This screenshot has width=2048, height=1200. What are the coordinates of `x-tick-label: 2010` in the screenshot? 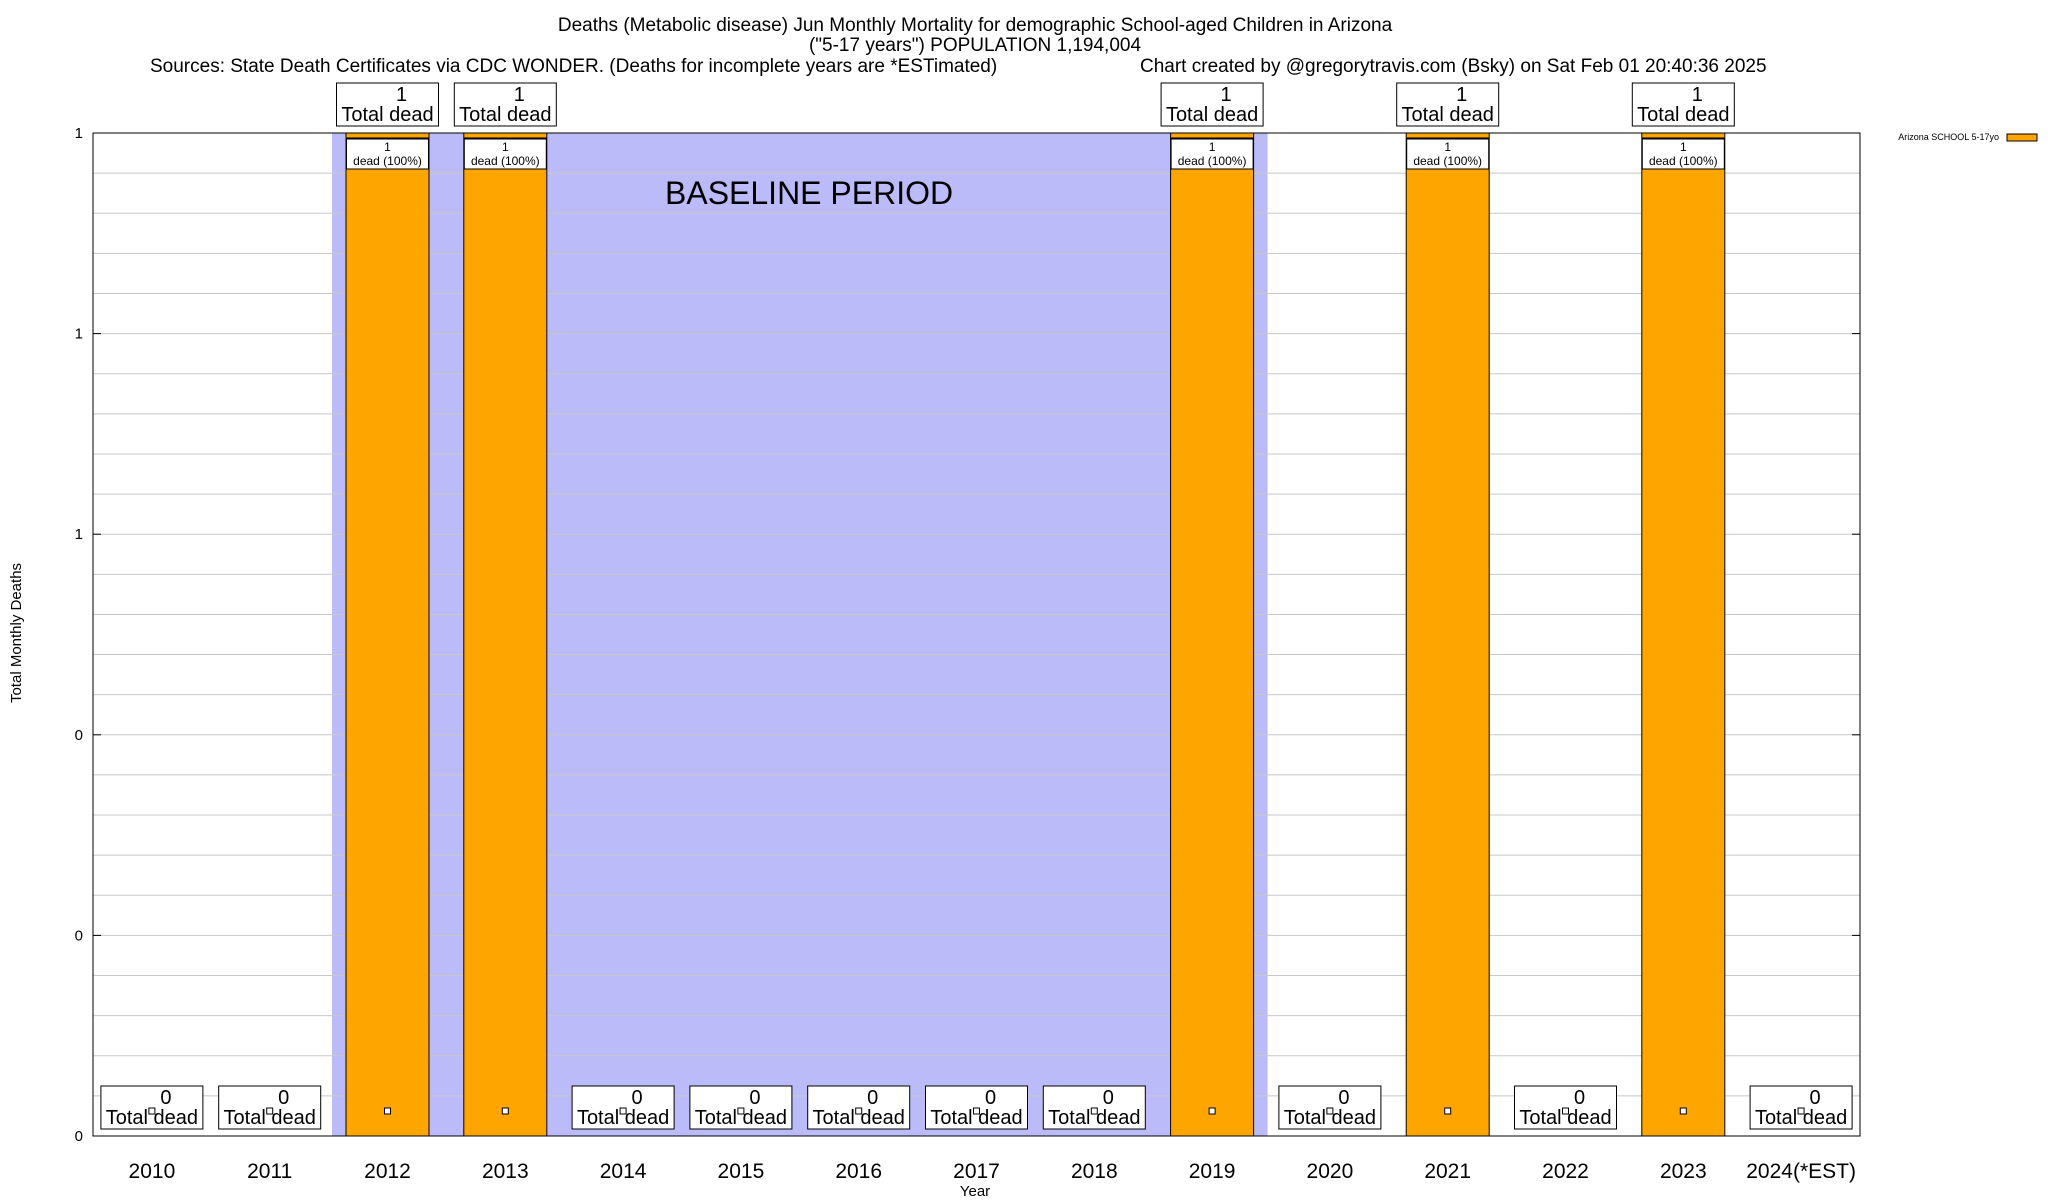 It's located at (152, 1171).